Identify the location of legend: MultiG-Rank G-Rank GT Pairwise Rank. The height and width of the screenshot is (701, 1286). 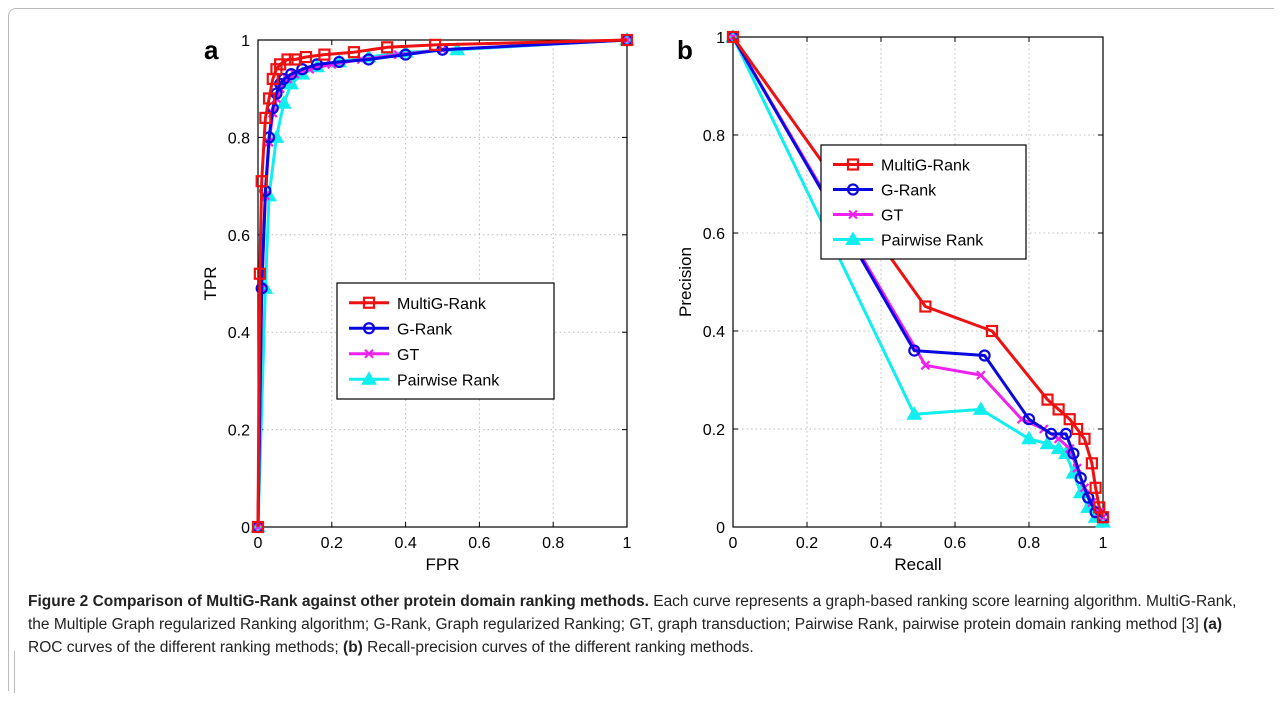
(445, 341).